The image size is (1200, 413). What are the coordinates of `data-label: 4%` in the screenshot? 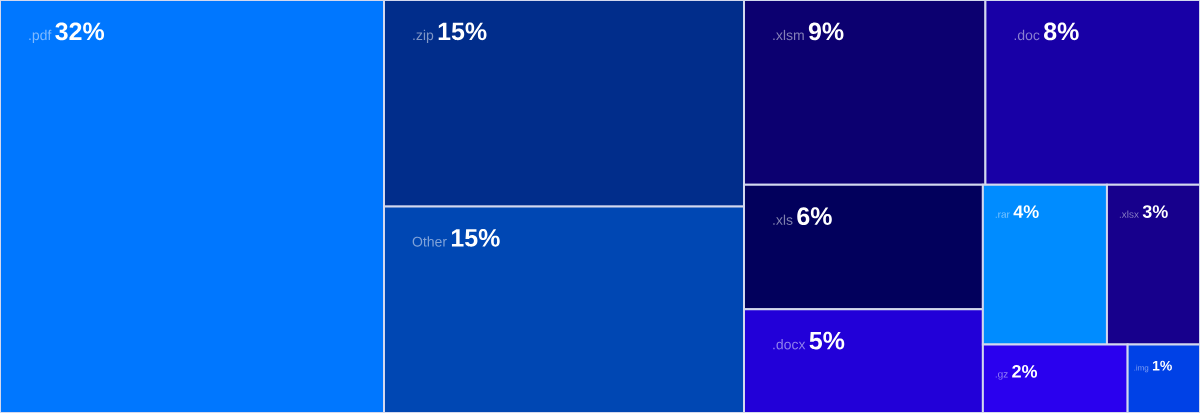 It's located at (1026, 211).